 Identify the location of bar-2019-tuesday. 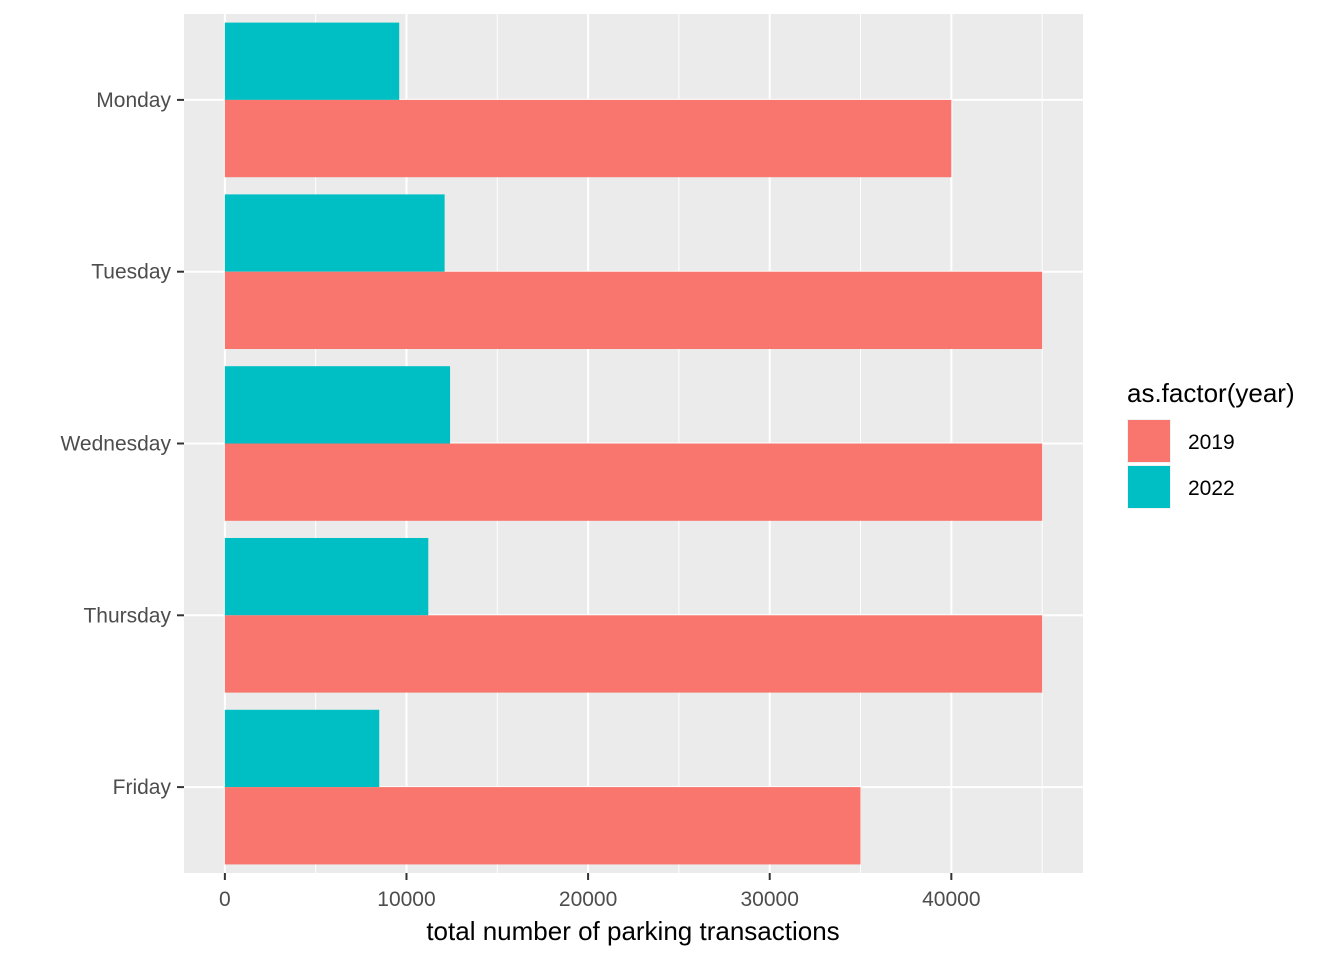
(633, 310).